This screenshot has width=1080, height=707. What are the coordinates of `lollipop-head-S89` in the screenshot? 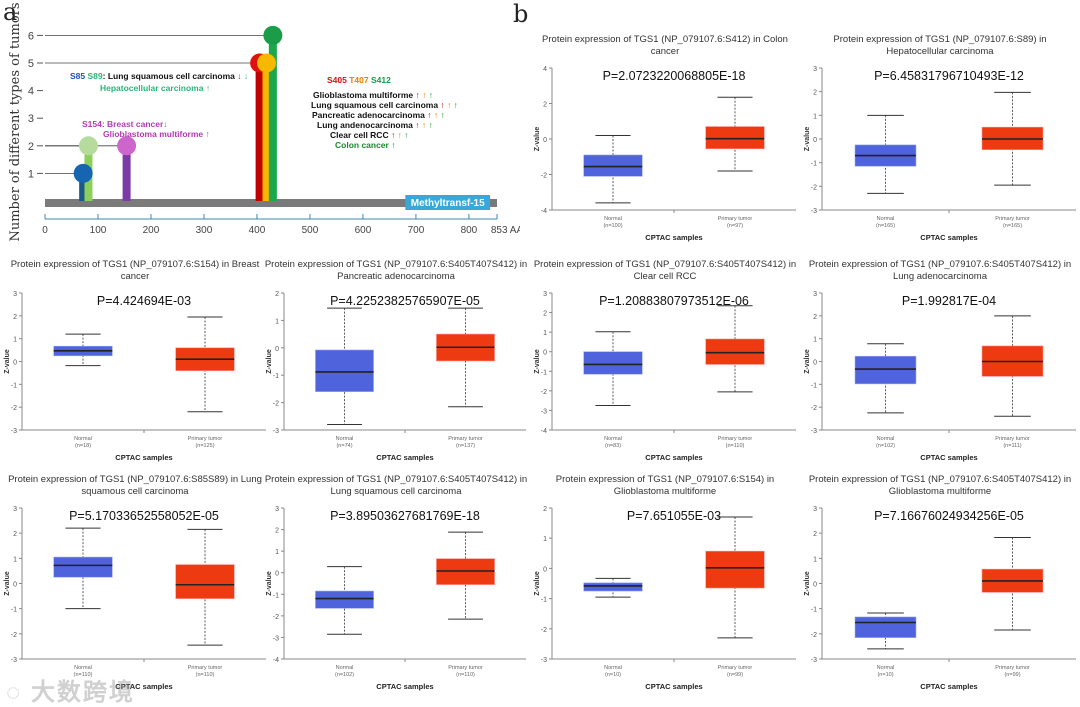 It's located at (88, 146).